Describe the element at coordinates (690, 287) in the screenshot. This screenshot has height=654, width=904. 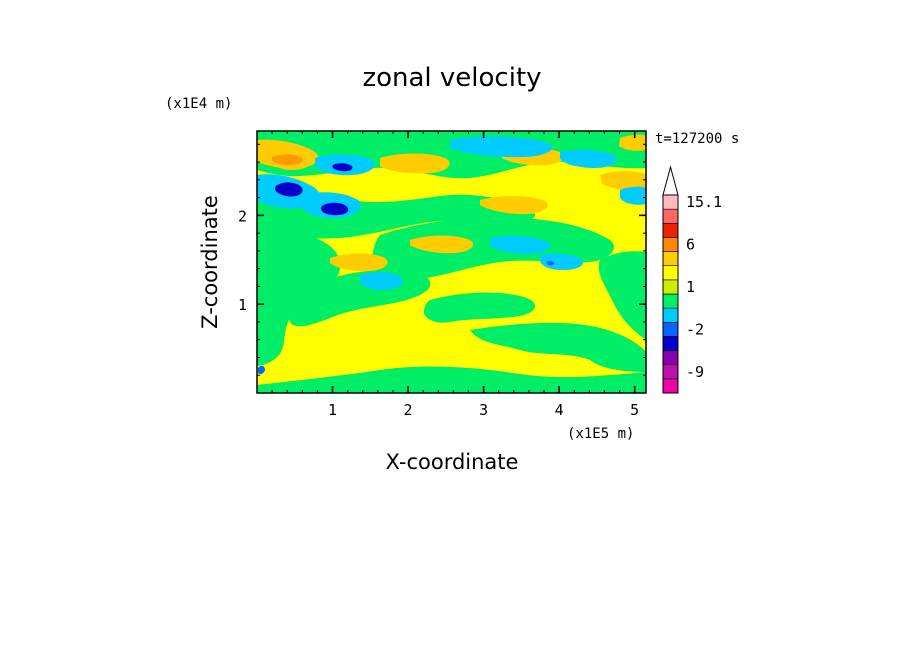
I see `colorbar-label: 1` at that location.